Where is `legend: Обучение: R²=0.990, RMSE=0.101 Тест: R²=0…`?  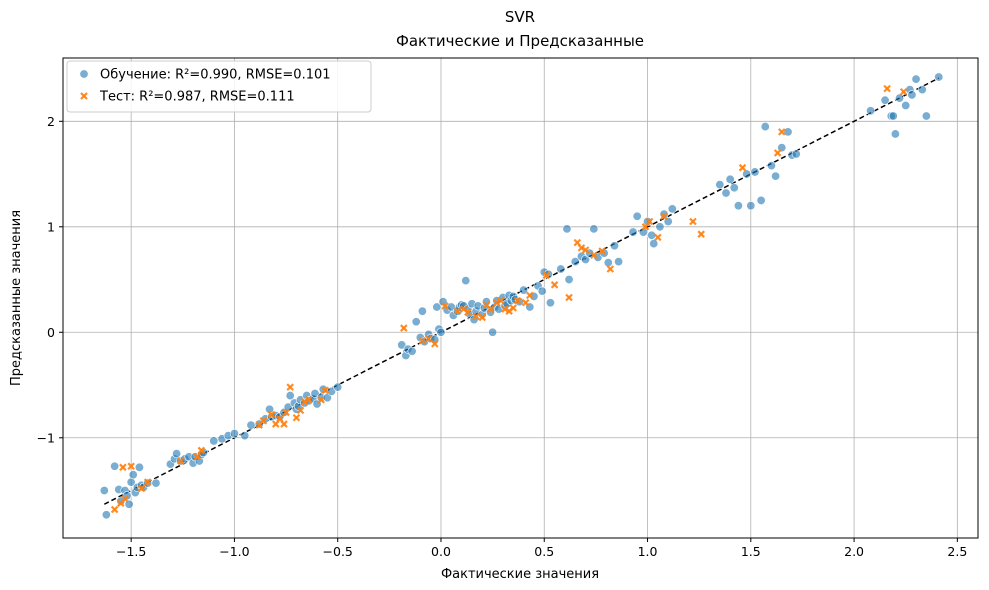 legend: Обучение: R²=0.990, RMSE=0.101 Тест: R²=0… is located at coordinates (219, 86).